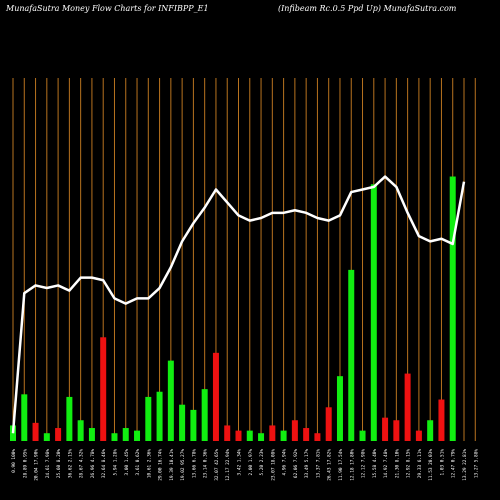 This screenshot has width=500, height=500. What do you see at coordinates (431, 465) in the screenshot?
I see `x-tick-label: 11.53 20.03%` at bounding box center [431, 465].